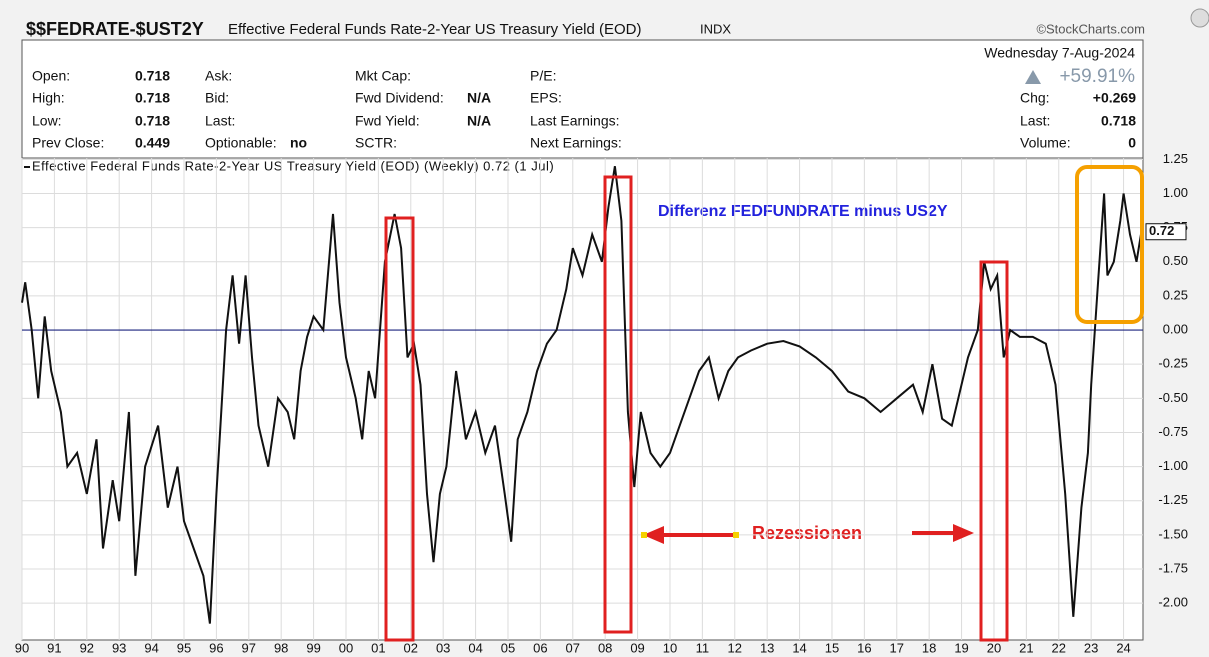 The width and height of the screenshot is (1209, 657). What do you see at coordinates (1097, 76) in the screenshot?
I see `change-pct: +59.91%` at bounding box center [1097, 76].